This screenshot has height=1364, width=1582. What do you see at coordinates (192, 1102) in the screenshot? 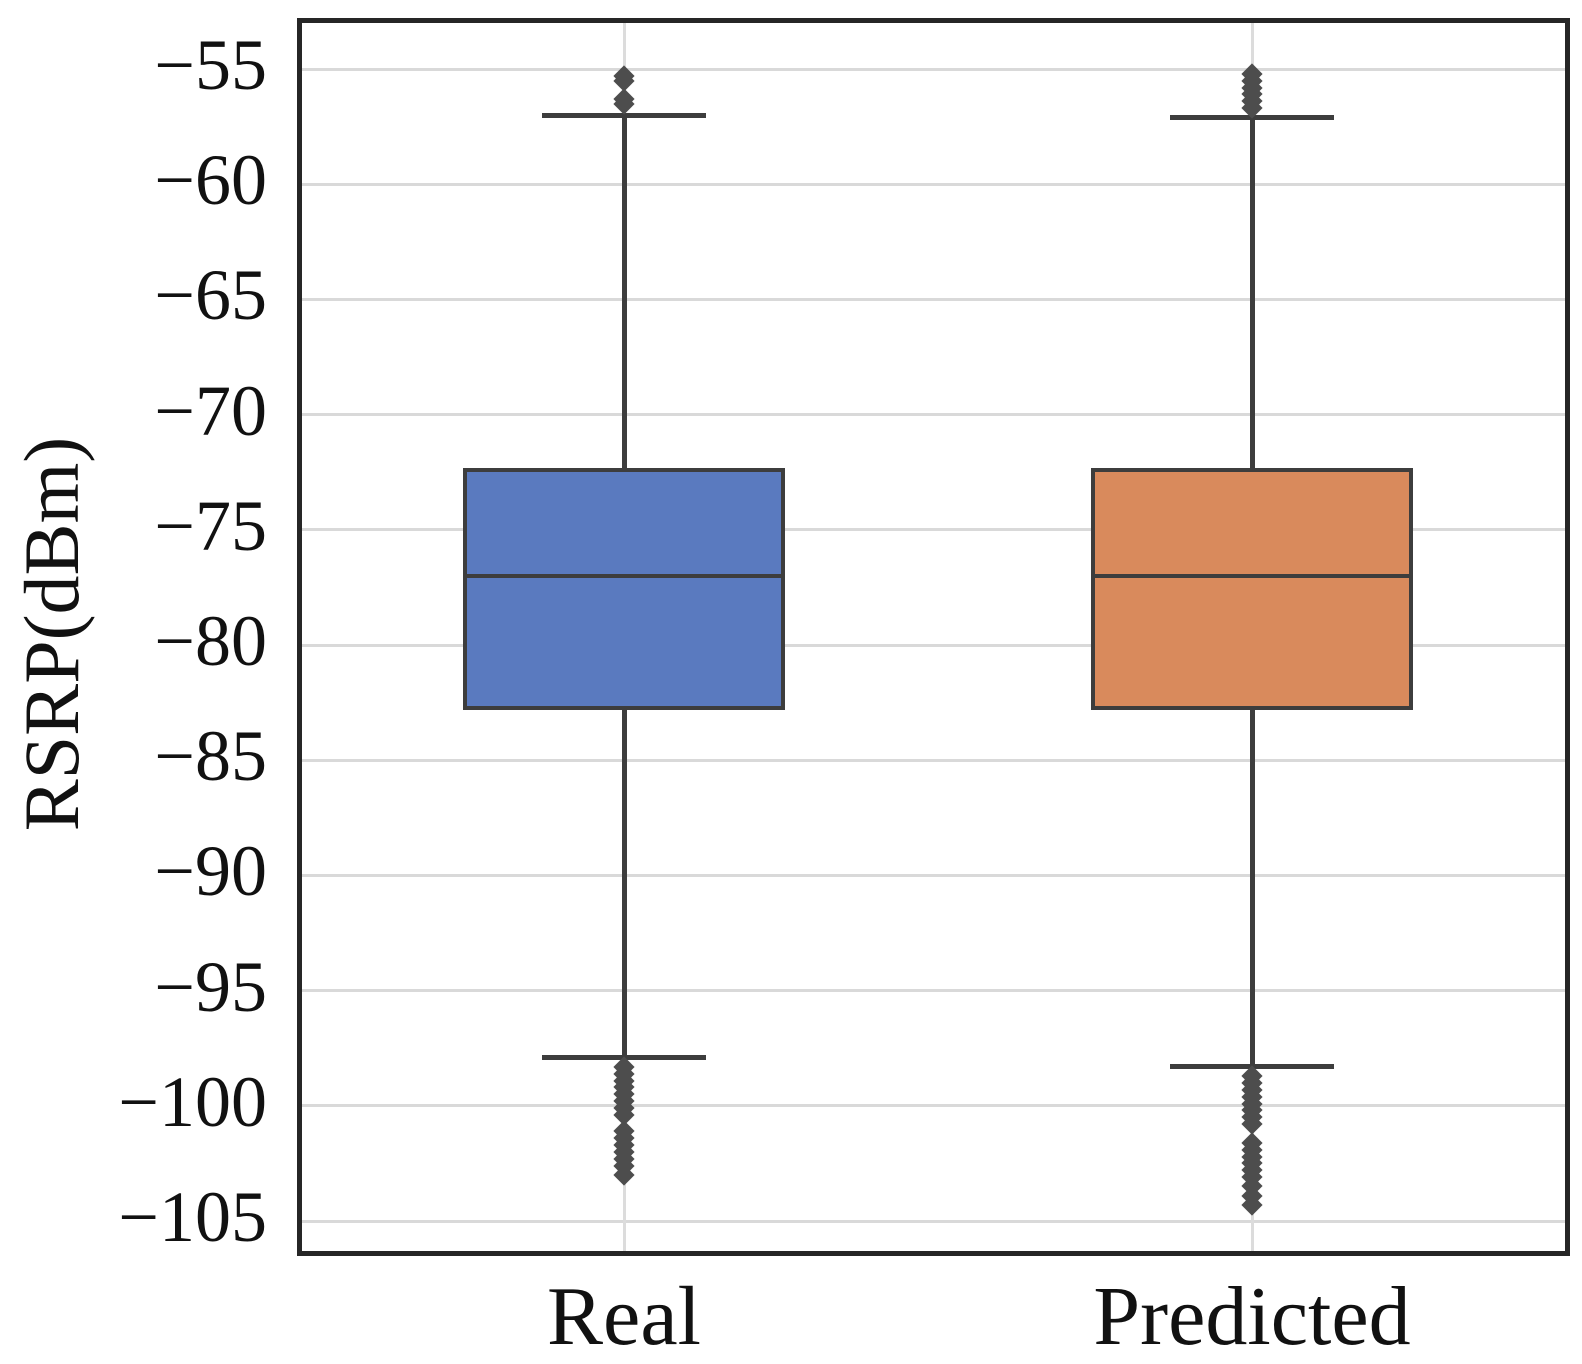
I see `y-tick-label: −100` at bounding box center [192, 1102].